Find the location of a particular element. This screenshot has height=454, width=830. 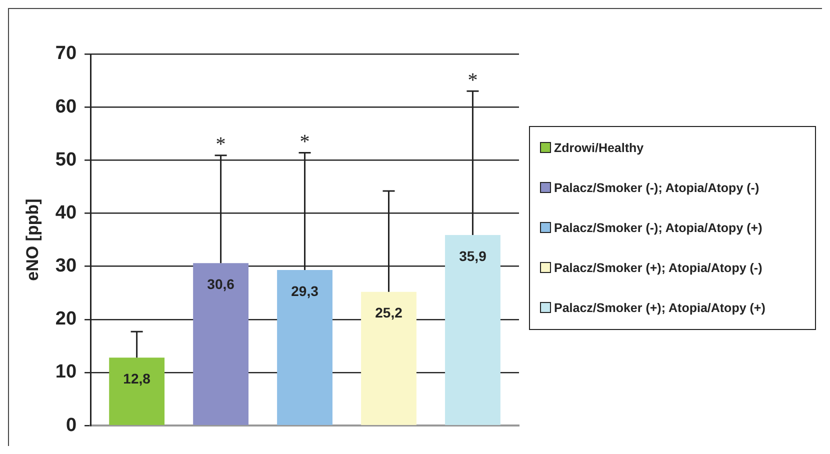

data-label: 29,3 is located at coordinates (305, 290).